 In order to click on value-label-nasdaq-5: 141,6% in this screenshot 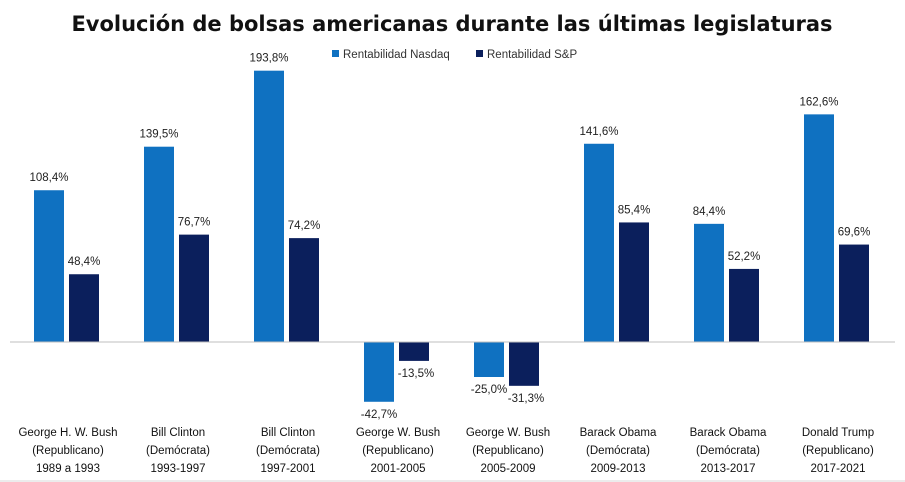, I will do `click(598, 132)`.